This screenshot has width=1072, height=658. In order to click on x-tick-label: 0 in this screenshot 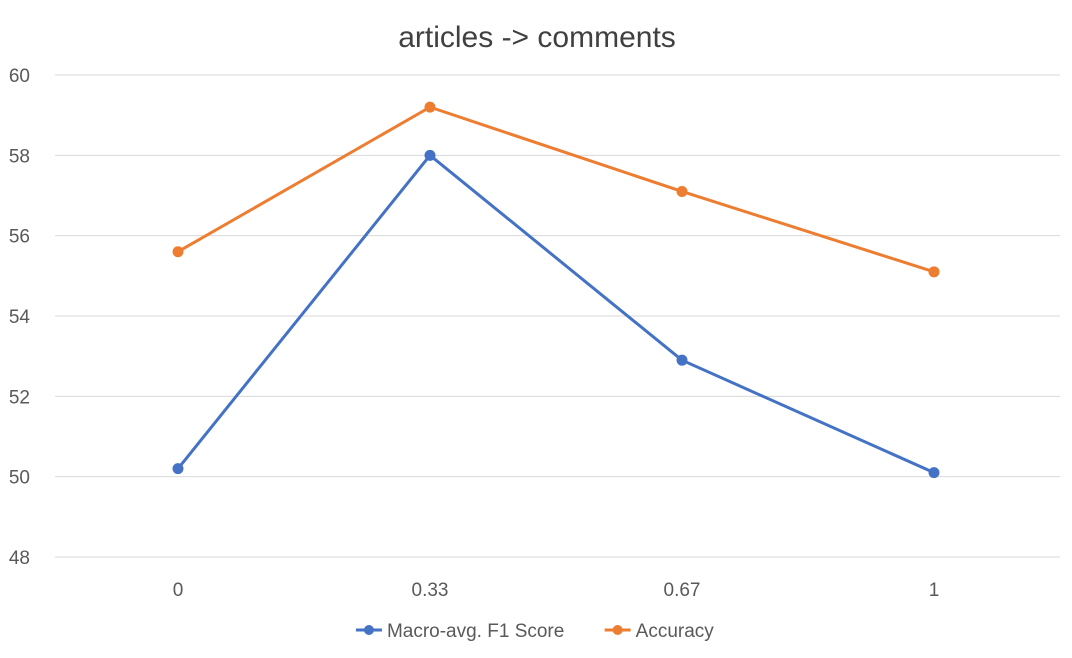, I will do `click(178, 590)`.